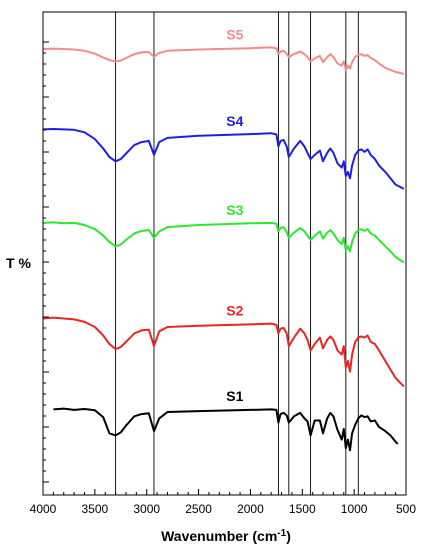 Image resolution: width=424 pixels, height=550 pixels. Describe the element at coordinates (43, 509) in the screenshot. I see `x-tick-label: 4000` at that location.